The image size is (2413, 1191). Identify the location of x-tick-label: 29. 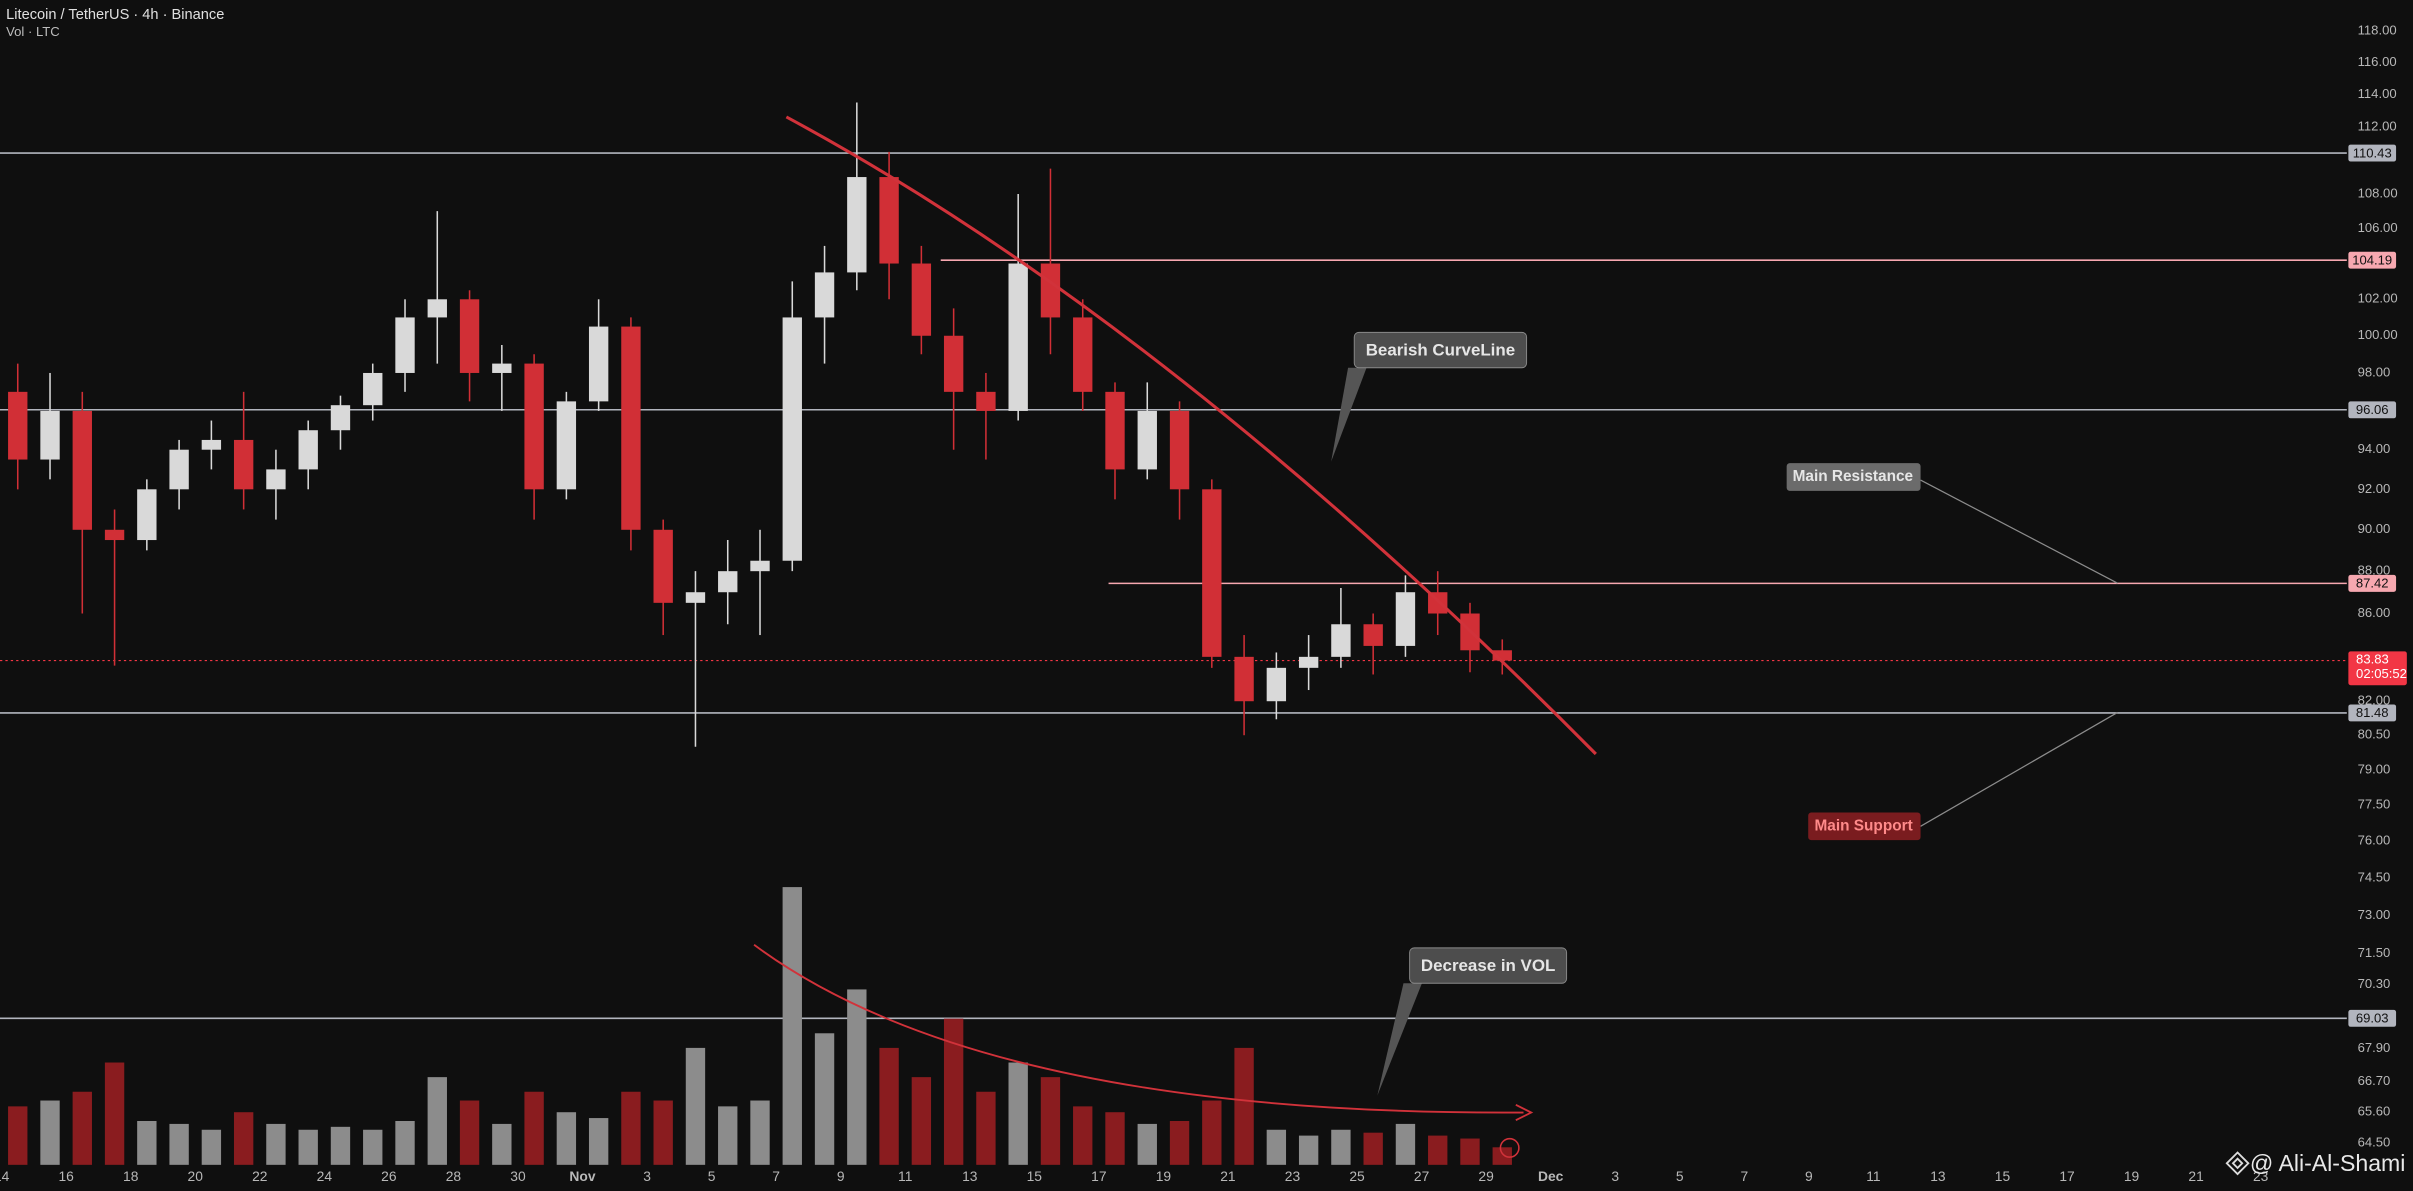
(1486, 1176).